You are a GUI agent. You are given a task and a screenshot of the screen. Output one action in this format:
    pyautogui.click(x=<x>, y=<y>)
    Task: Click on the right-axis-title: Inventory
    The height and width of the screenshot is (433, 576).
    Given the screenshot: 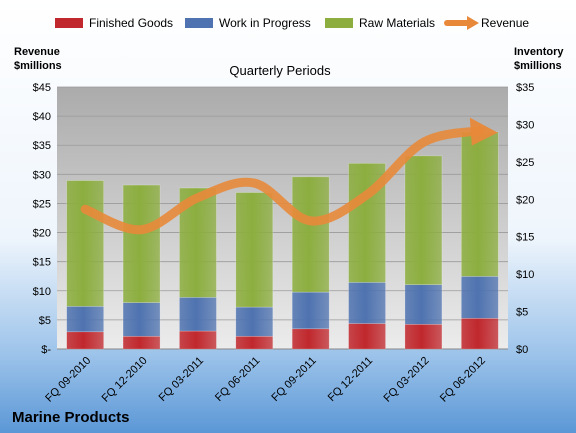 What is the action you would take?
    pyautogui.click(x=539, y=52)
    